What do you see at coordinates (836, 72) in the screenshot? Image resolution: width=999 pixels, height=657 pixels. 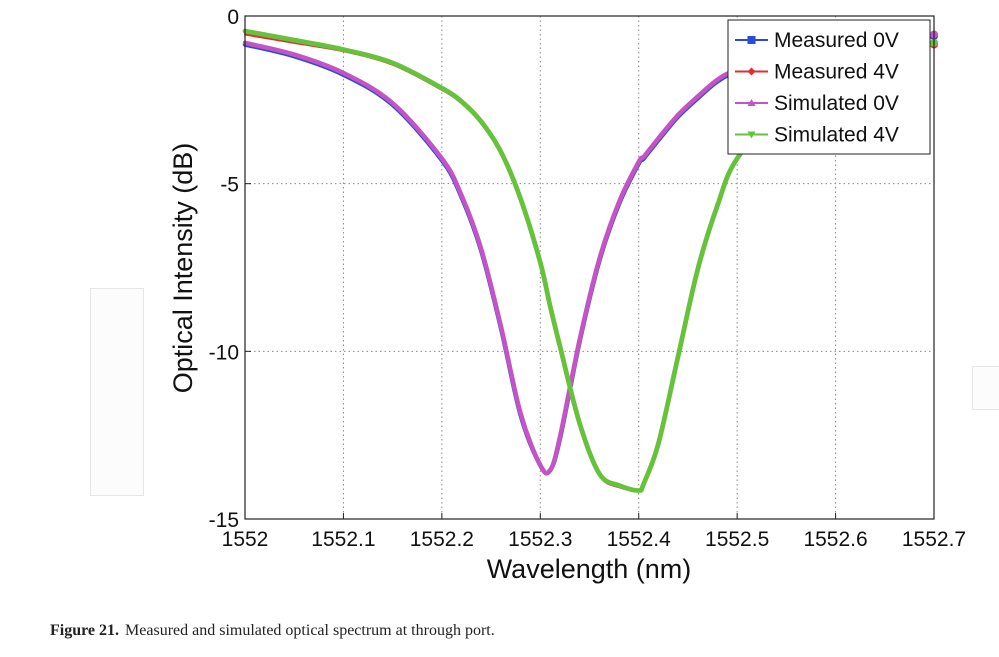 I see `legend-label: Measured 4V` at bounding box center [836, 72].